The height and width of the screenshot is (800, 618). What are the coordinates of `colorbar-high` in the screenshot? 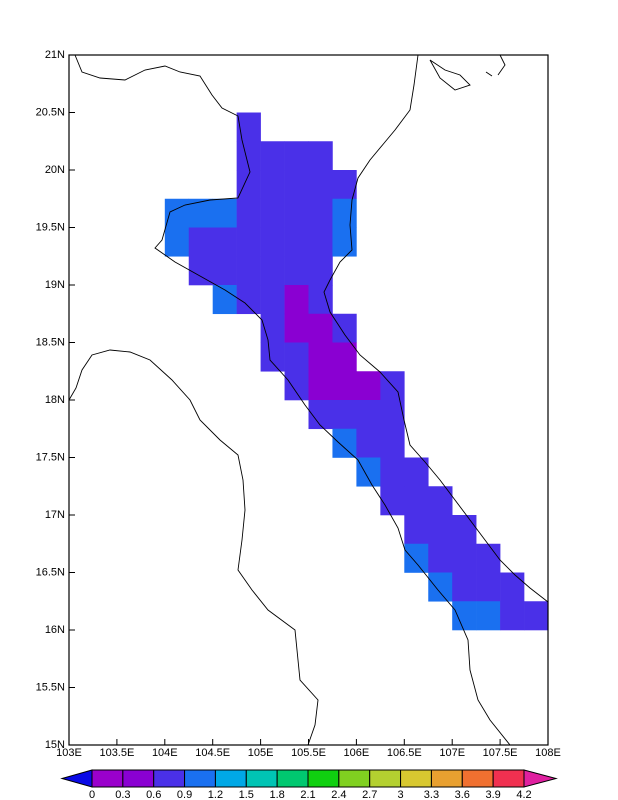 It's located at (540, 778).